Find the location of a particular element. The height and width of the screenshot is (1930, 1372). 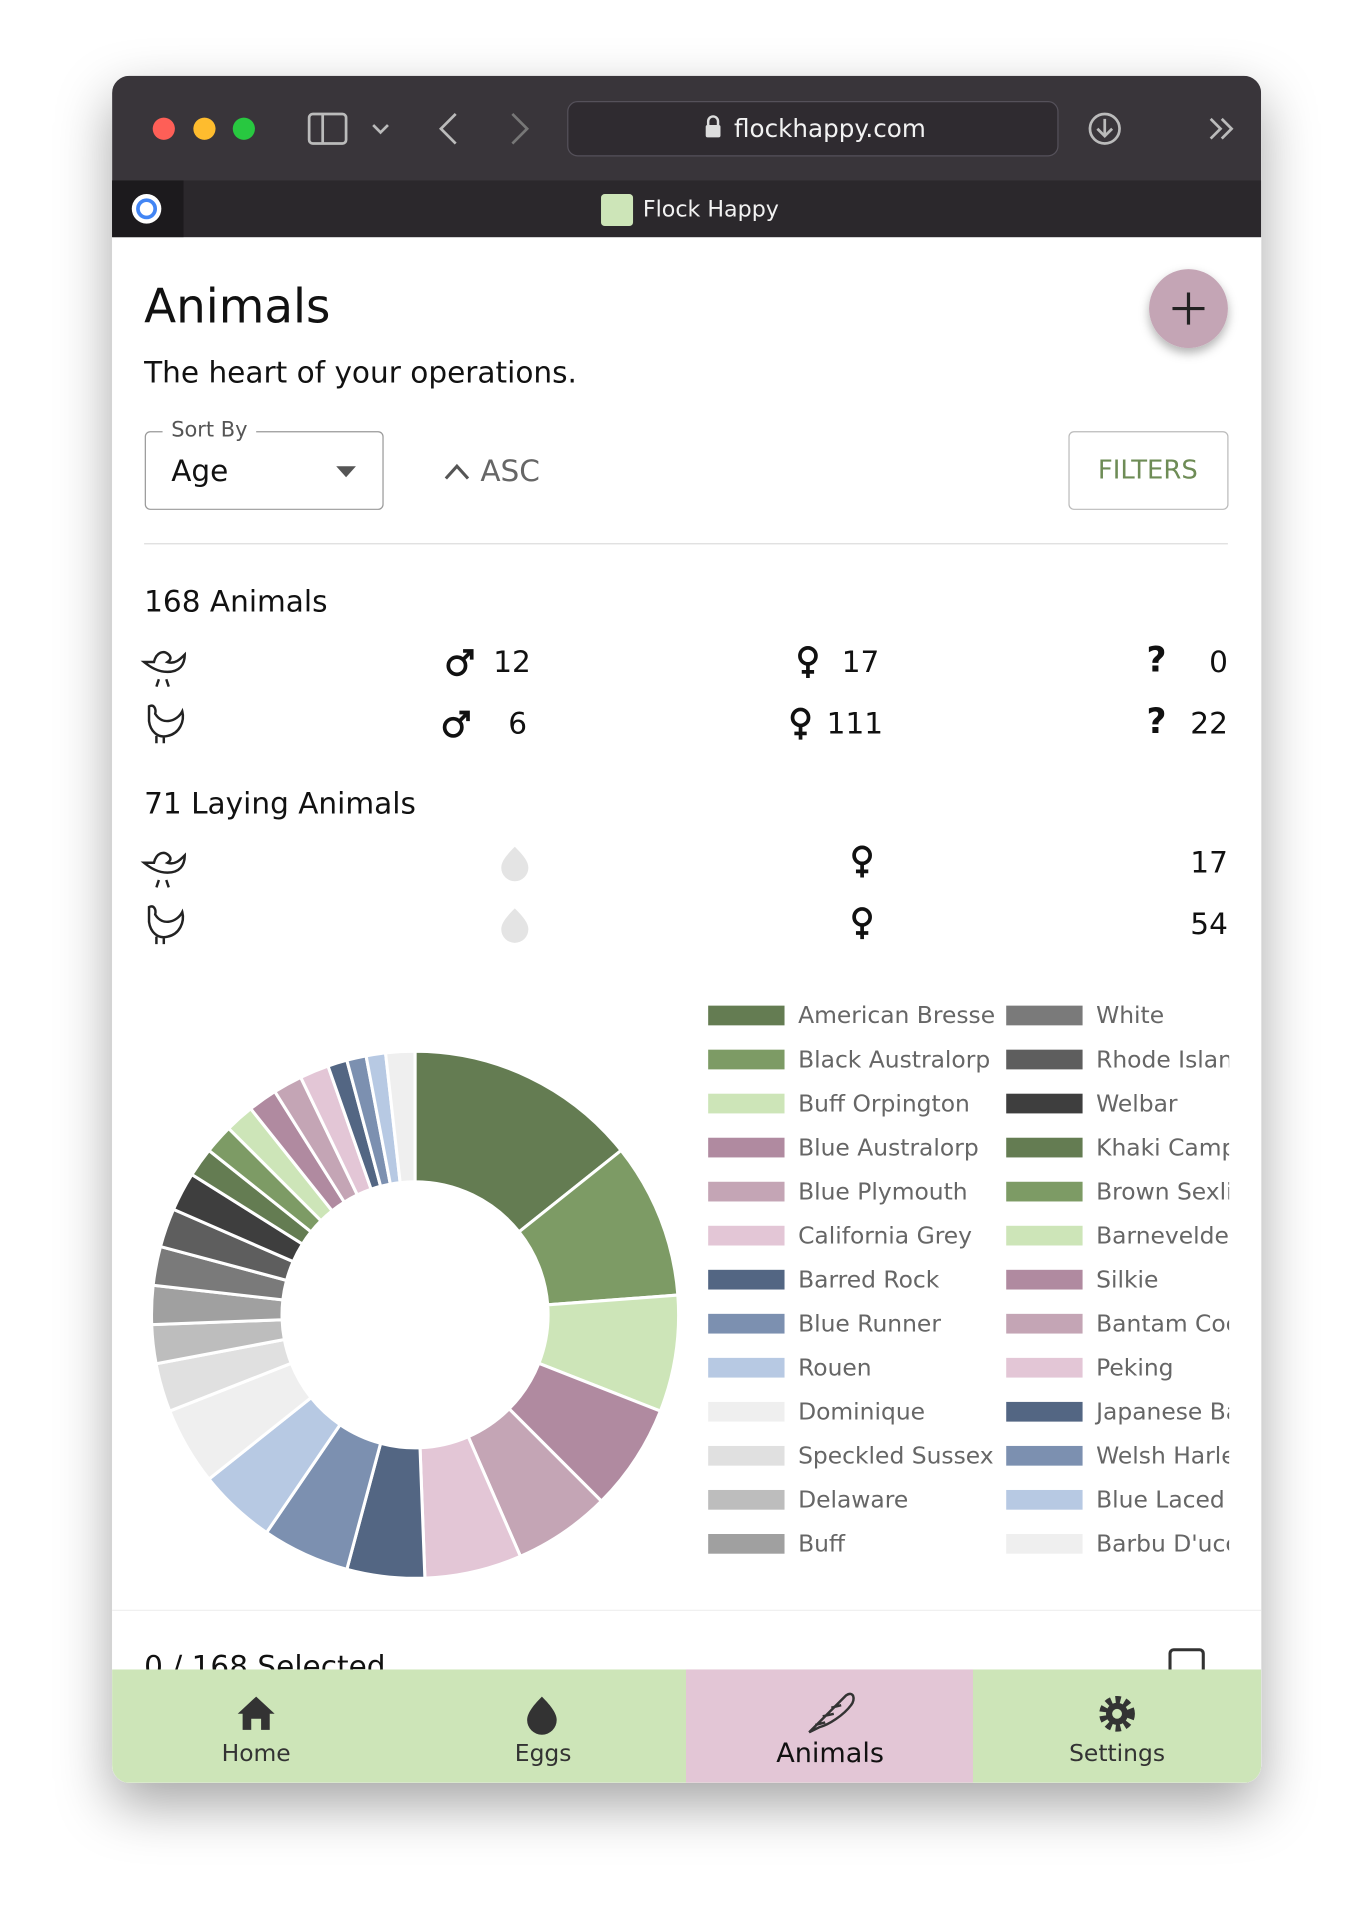

legend-label: Dominique is located at coordinates (861, 1411).